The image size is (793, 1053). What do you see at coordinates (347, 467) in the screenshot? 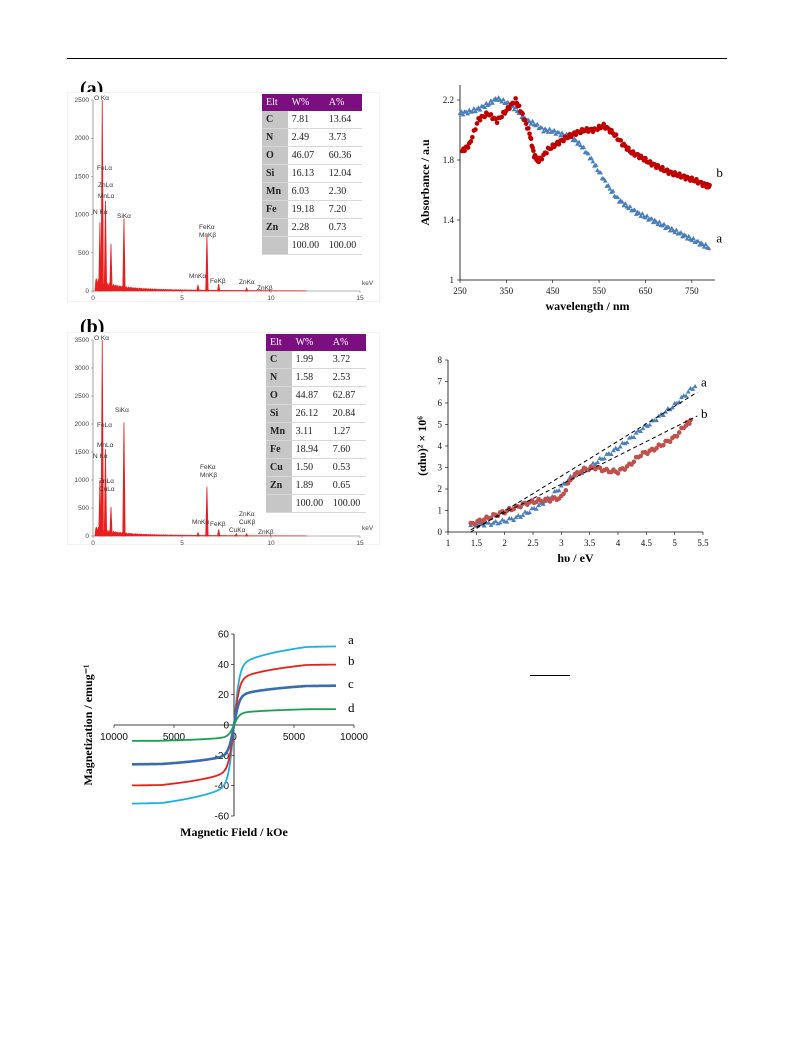
I see `value-cell: 0.53` at bounding box center [347, 467].